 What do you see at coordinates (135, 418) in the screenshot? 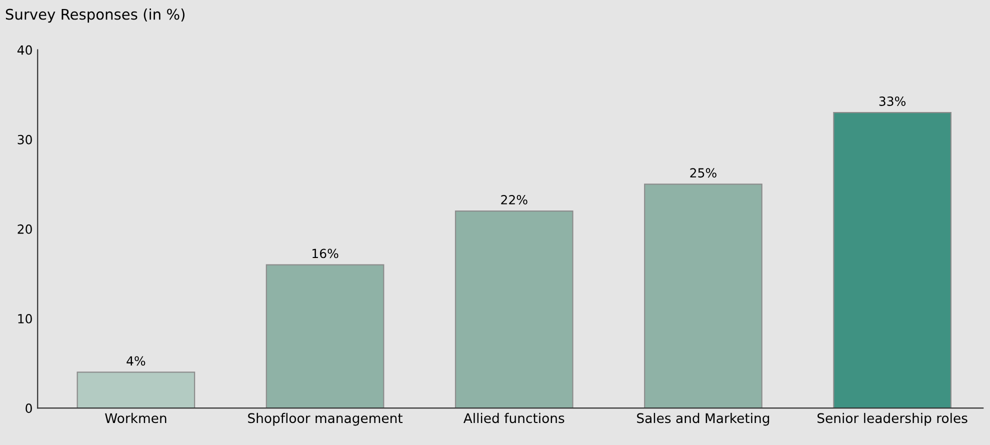
I see `x-tick-label: Workmen` at bounding box center [135, 418].